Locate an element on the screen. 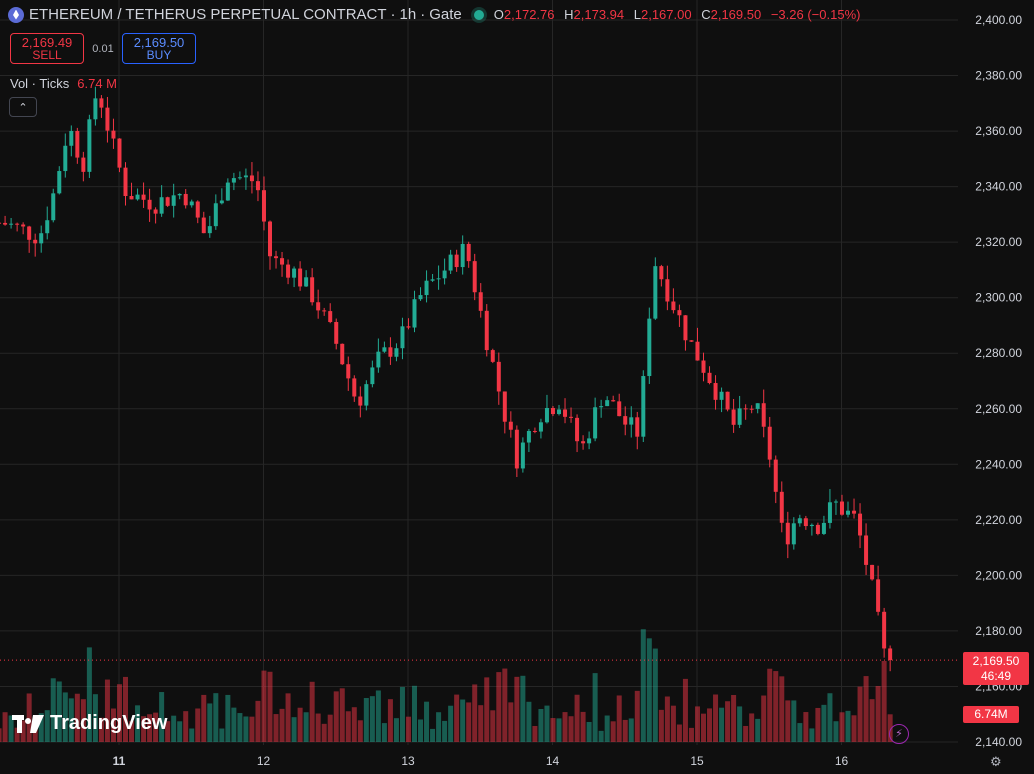  buy-button: 2,169.50 BUY is located at coordinates (159, 48).